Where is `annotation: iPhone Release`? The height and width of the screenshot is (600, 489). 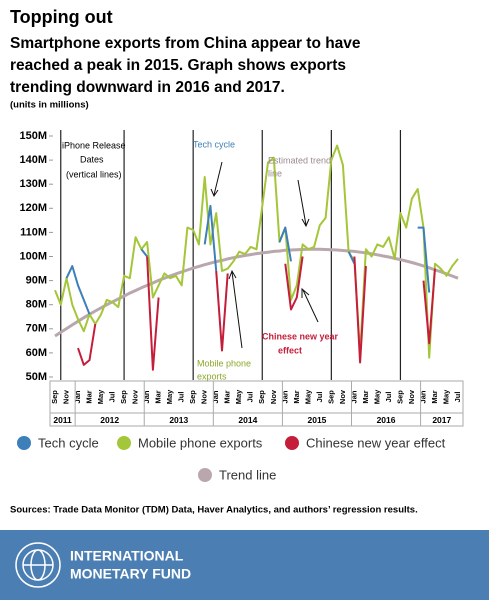
annotation: iPhone Release is located at coordinates (94, 145).